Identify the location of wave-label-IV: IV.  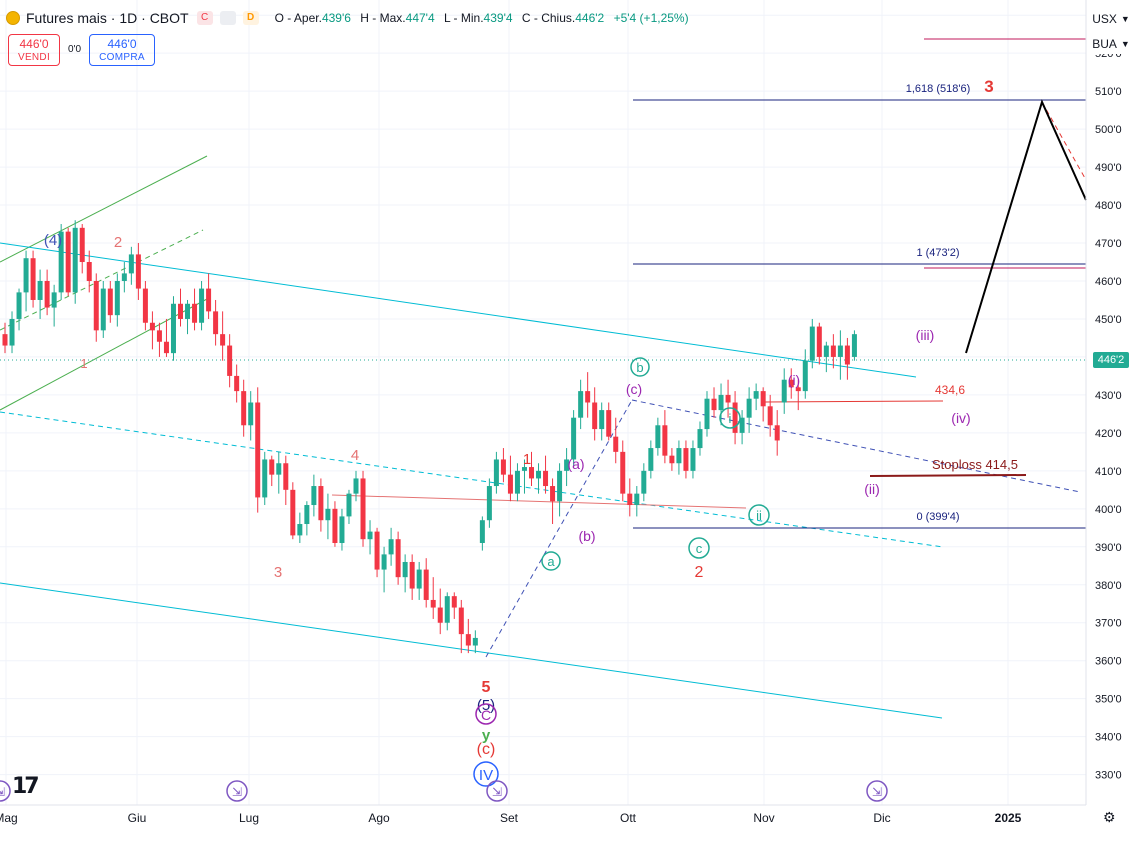
(486, 775).